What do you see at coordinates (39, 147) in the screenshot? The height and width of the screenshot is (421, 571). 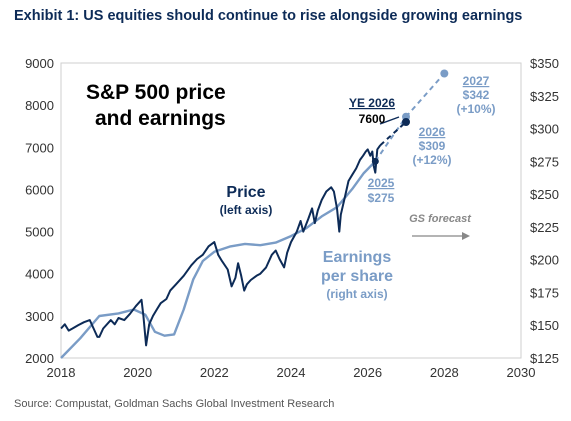 I see `y-left-tick-label: 7000` at bounding box center [39, 147].